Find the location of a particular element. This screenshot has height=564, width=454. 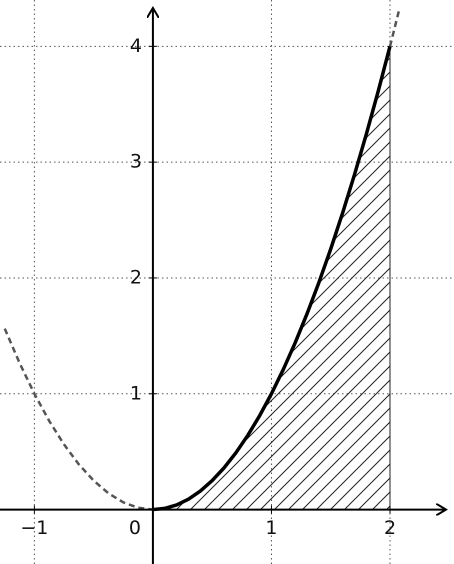

y-tick-label: 1 is located at coordinates (136, 393).